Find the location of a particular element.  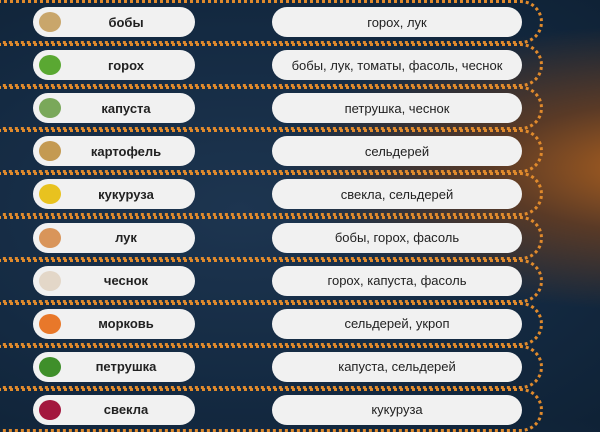

plant-pill: чеснок is located at coordinates (114, 280).